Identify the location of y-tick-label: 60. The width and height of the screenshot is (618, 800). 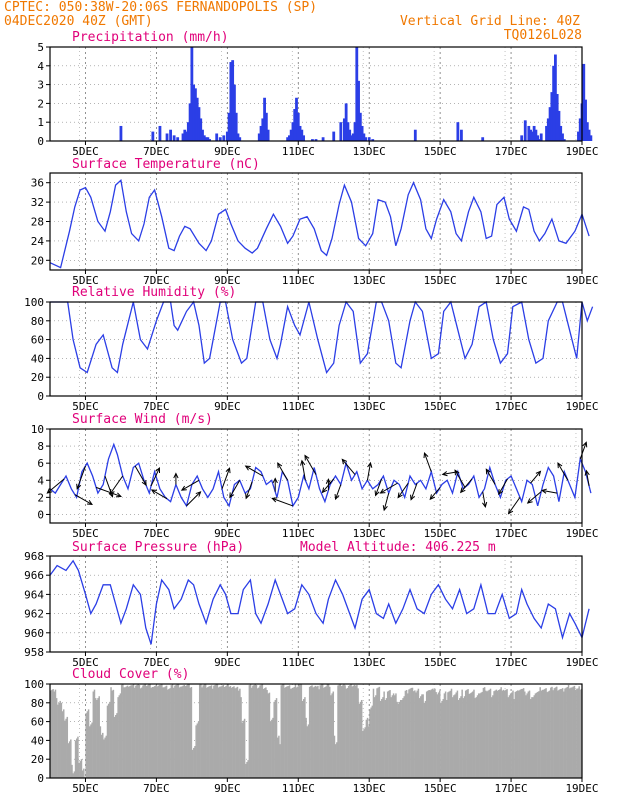
(37, 722).